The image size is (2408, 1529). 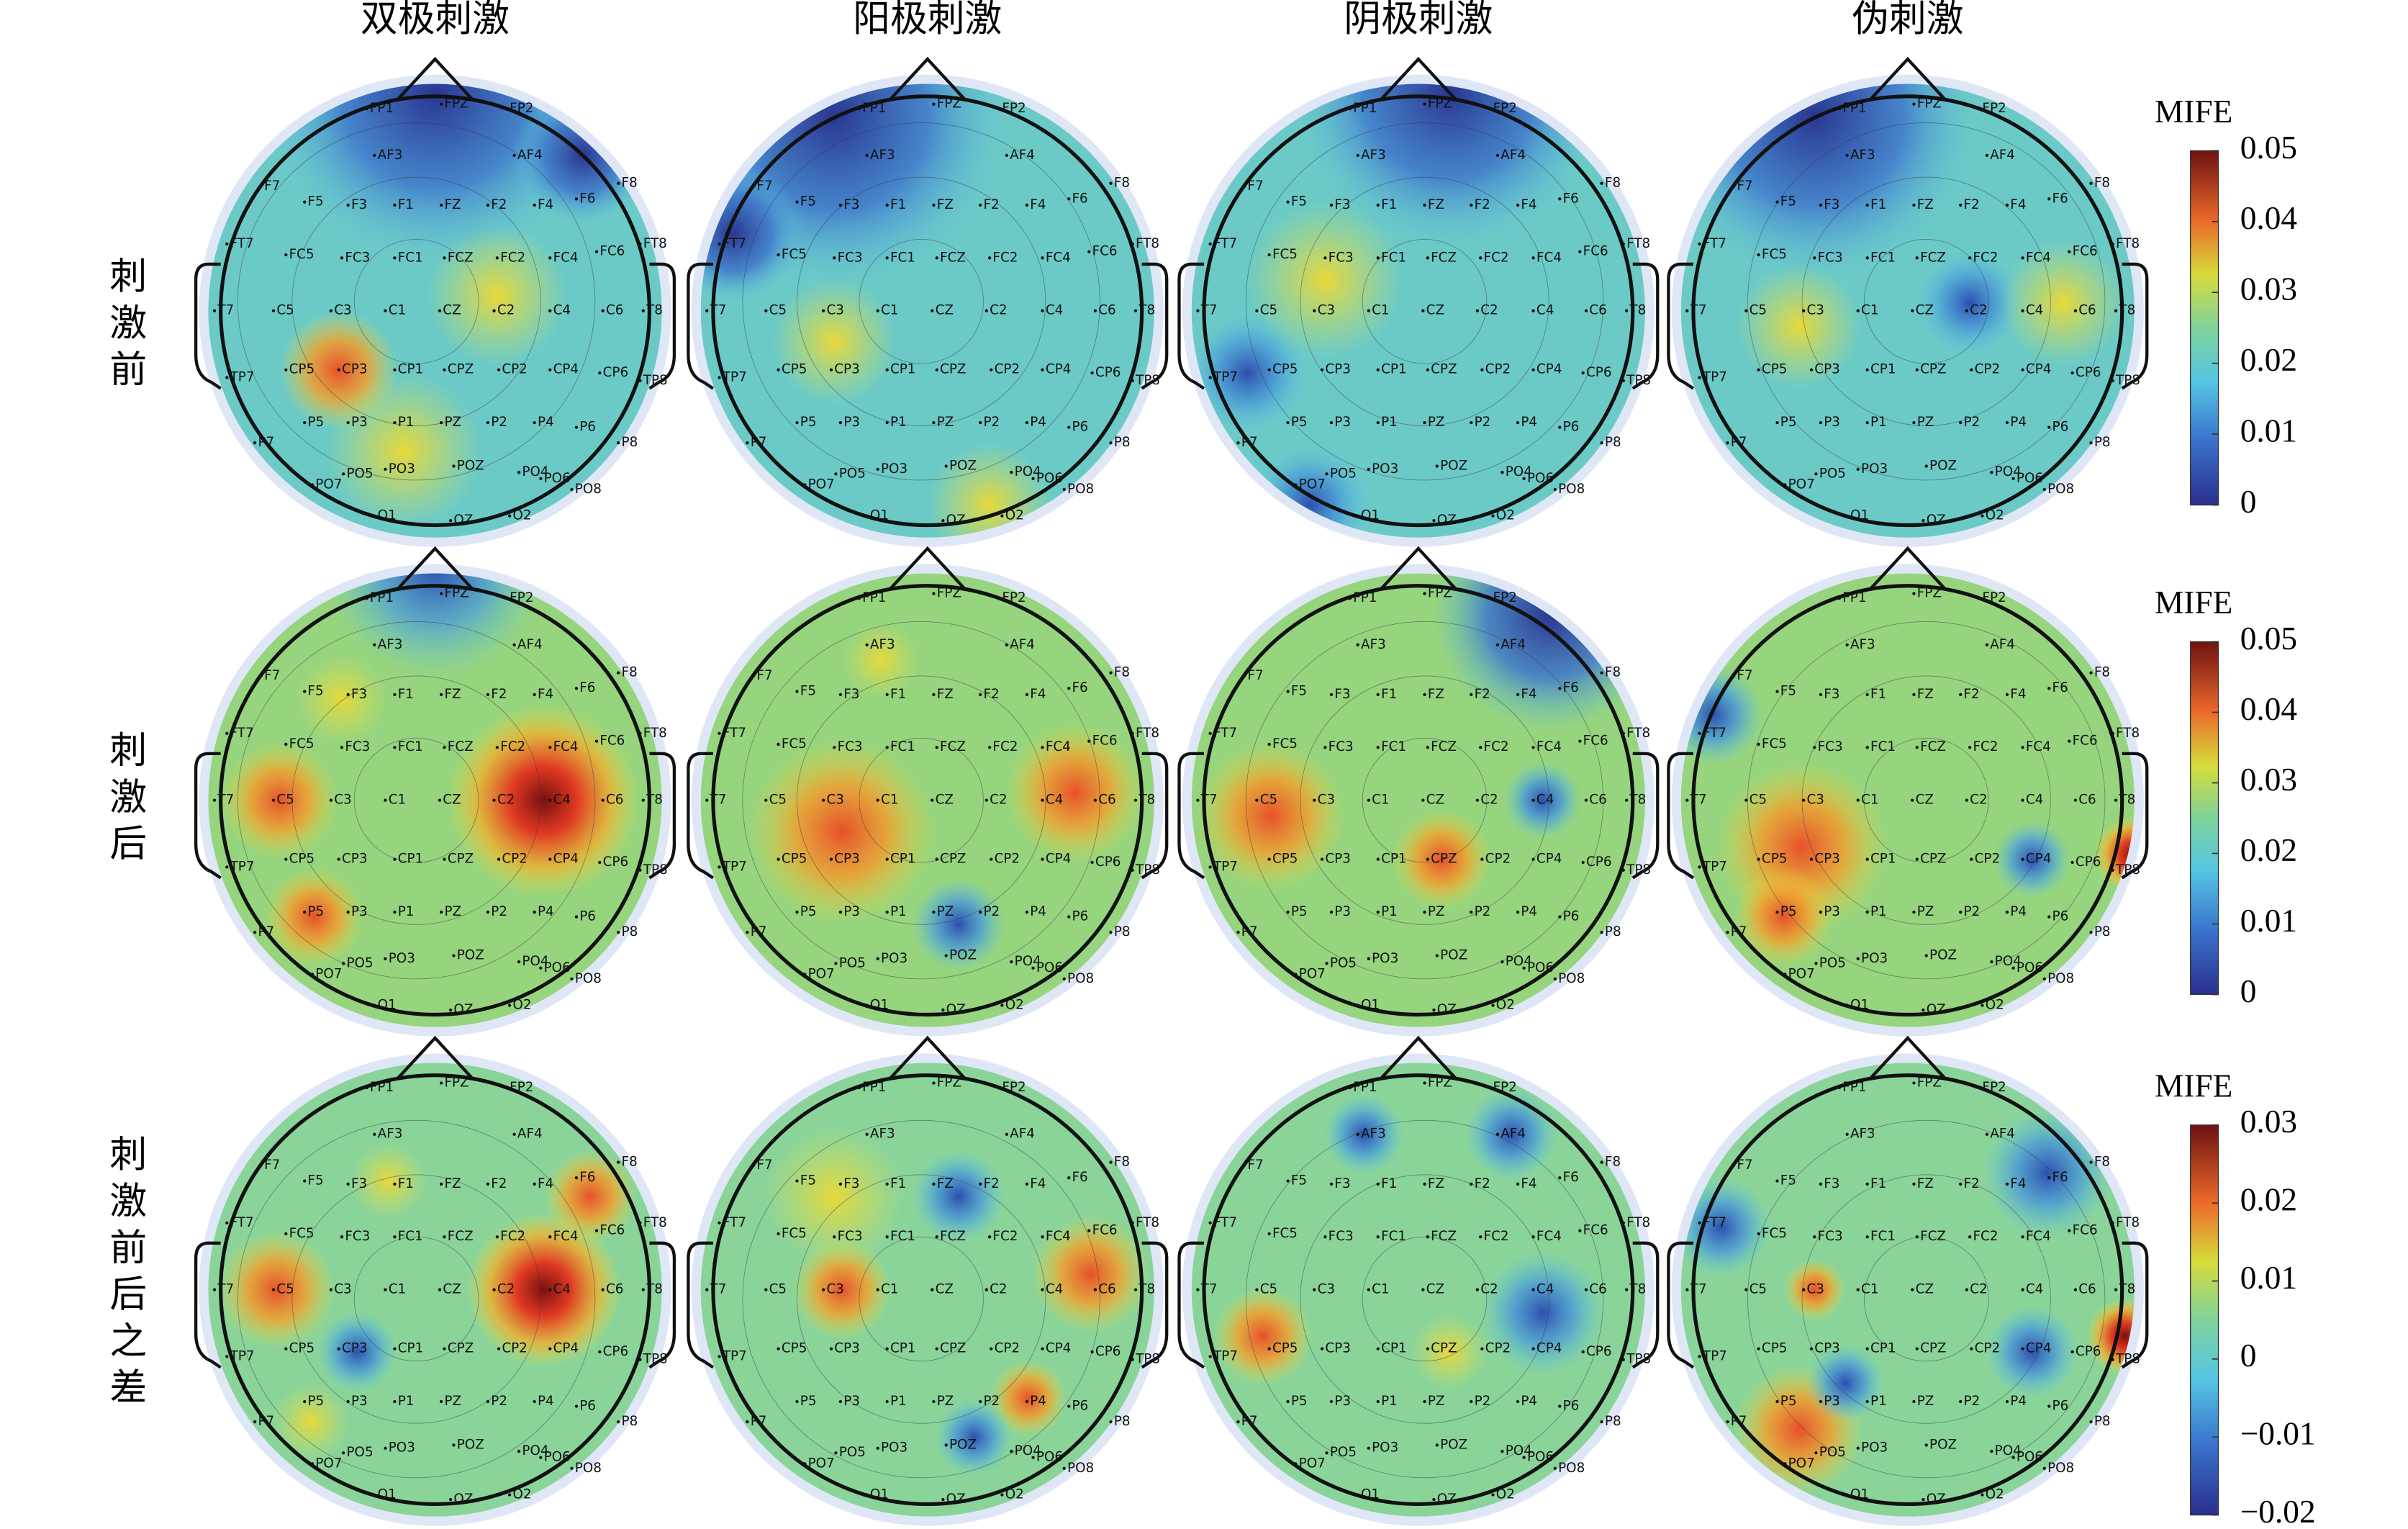 What do you see at coordinates (357, 257) in the screenshot?
I see `electrode-label: FC3` at bounding box center [357, 257].